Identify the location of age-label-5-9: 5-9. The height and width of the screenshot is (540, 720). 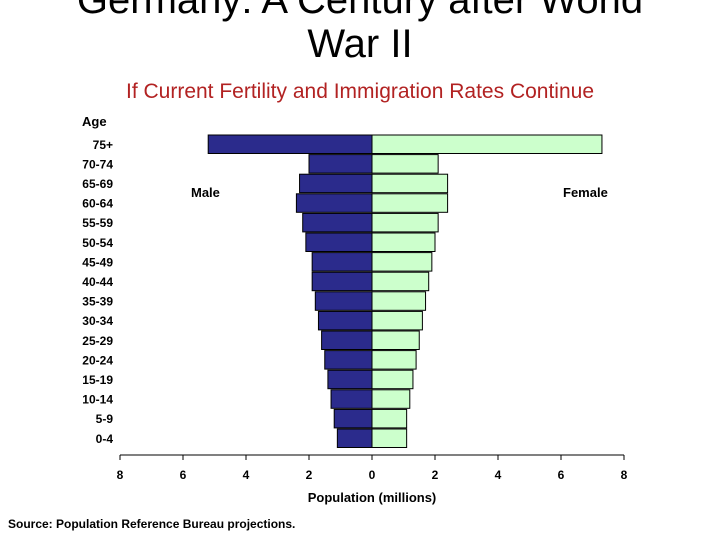
(105, 419).